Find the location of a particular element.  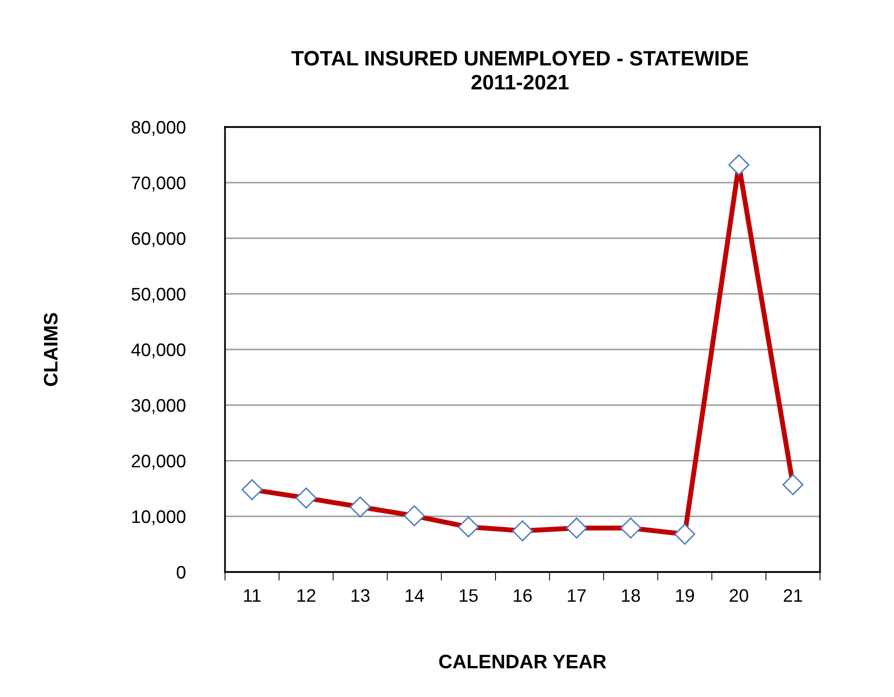

x-tick-label: 20 is located at coordinates (739, 595).